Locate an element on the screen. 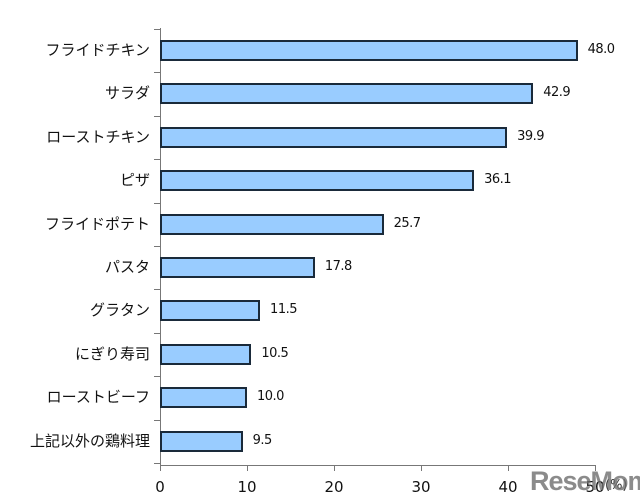 This screenshot has height=504, width=640. category-label: ローストチキン is located at coordinates (98, 136).